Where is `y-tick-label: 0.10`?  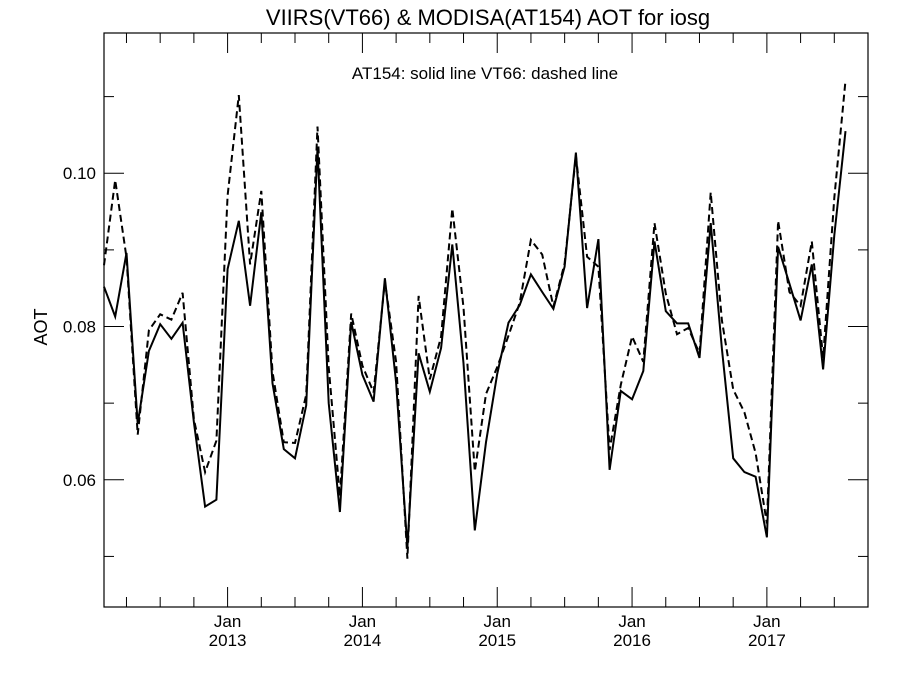
y-tick-label: 0.10 is located at coordinates (79, 173).